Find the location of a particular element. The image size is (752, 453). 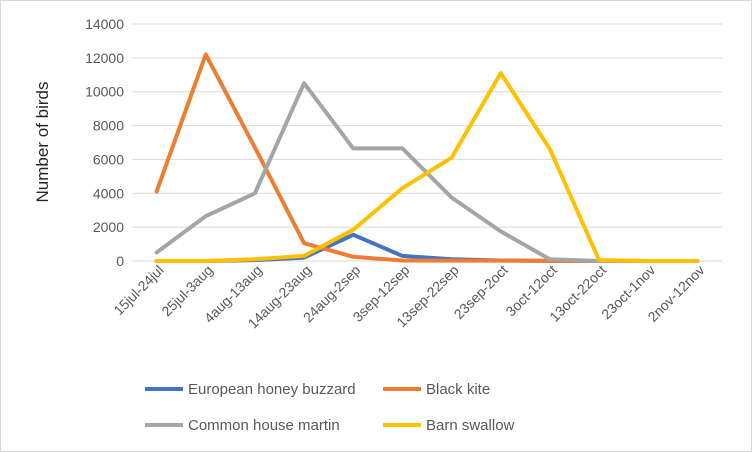

y-tick-label: 6000 is located at coordinates (108, 159).